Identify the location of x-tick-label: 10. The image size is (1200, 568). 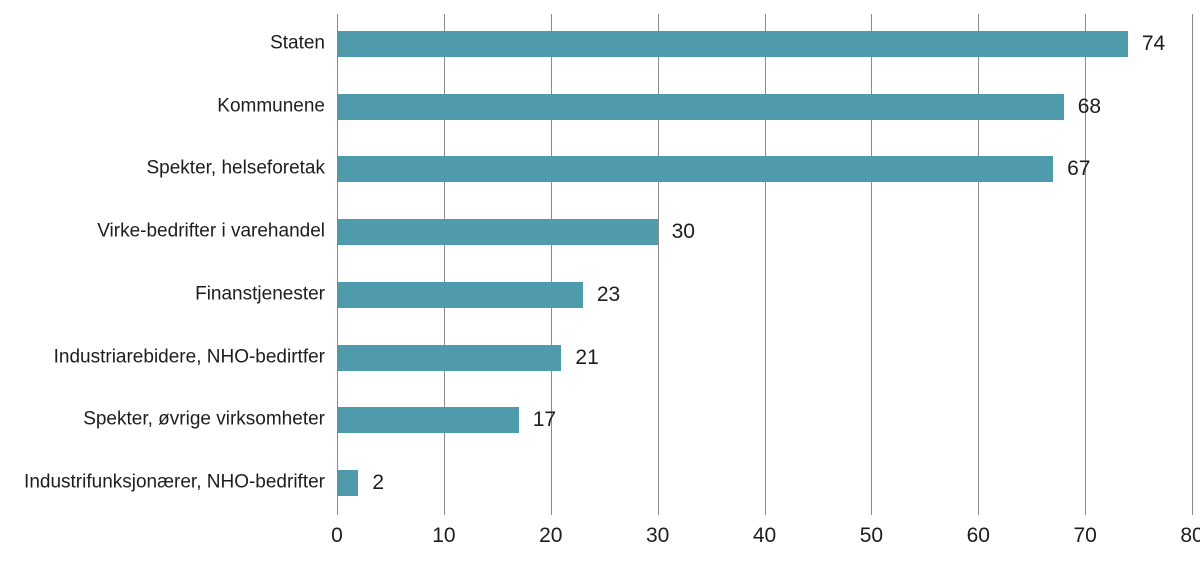
(444, 535).